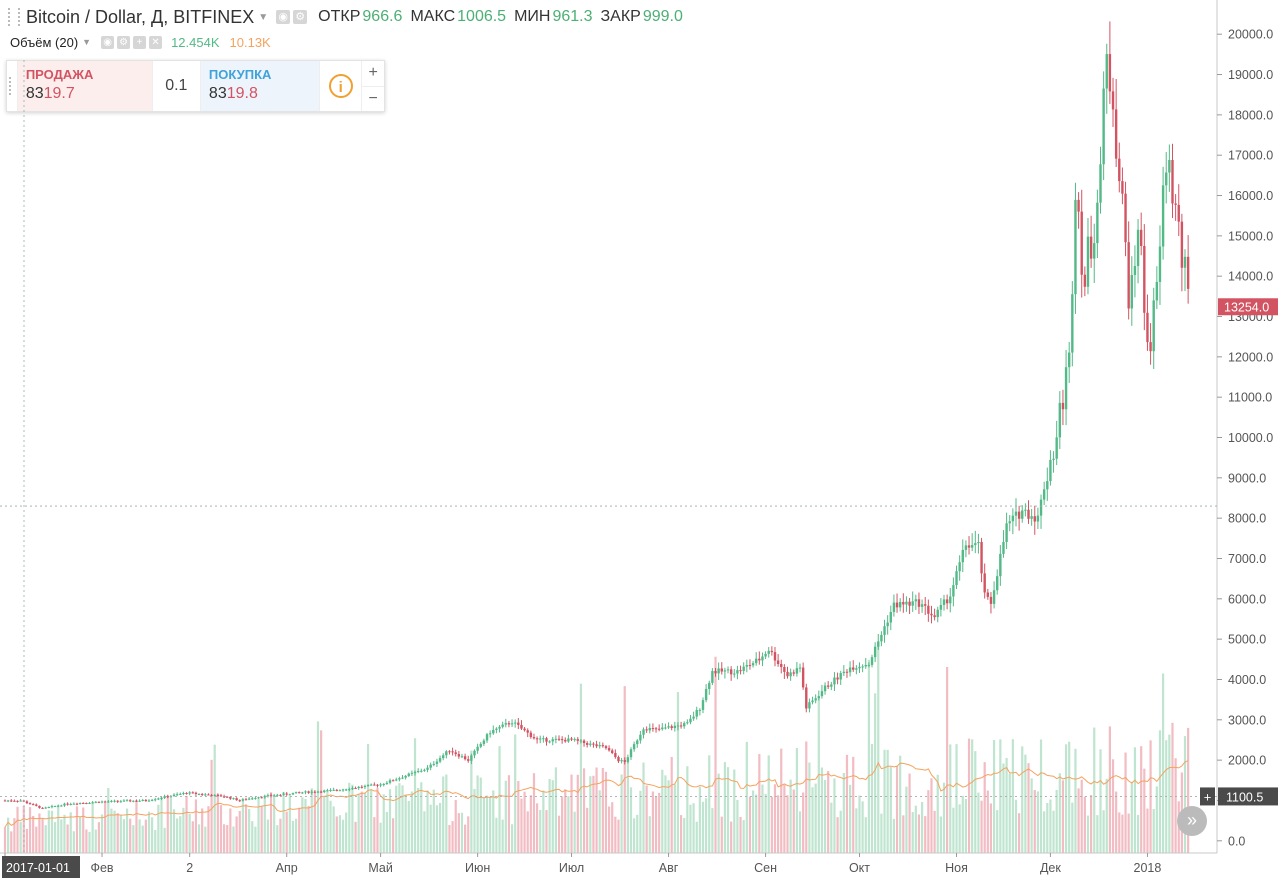 This screenshot has height=879, width=1280. I want to click on symbol-title: Bitcoin / Dollar, Д, BITFINEX, so click(140, 16).